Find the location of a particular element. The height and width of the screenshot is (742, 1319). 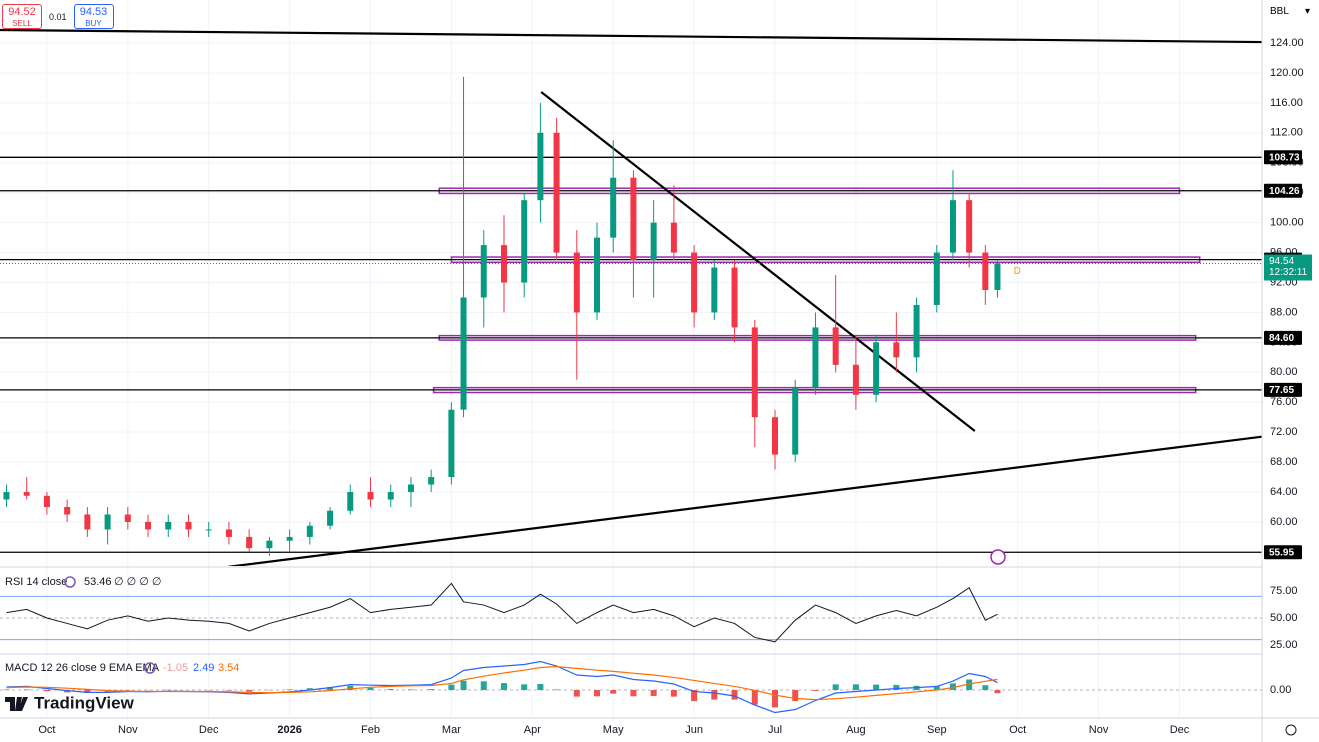

level-label: 84.60 is located at coordinates (1281, 338).